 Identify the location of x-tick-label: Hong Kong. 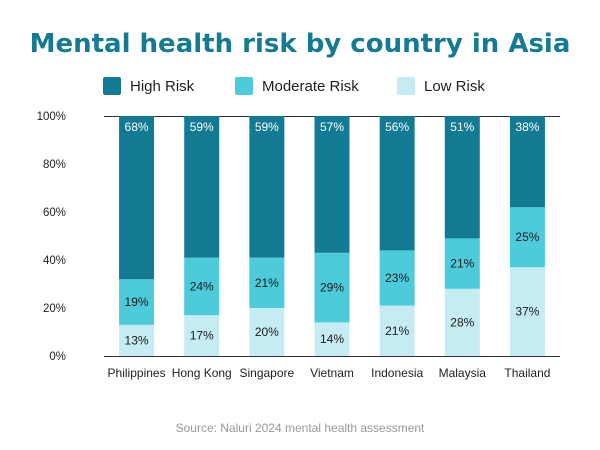
(202, 373).